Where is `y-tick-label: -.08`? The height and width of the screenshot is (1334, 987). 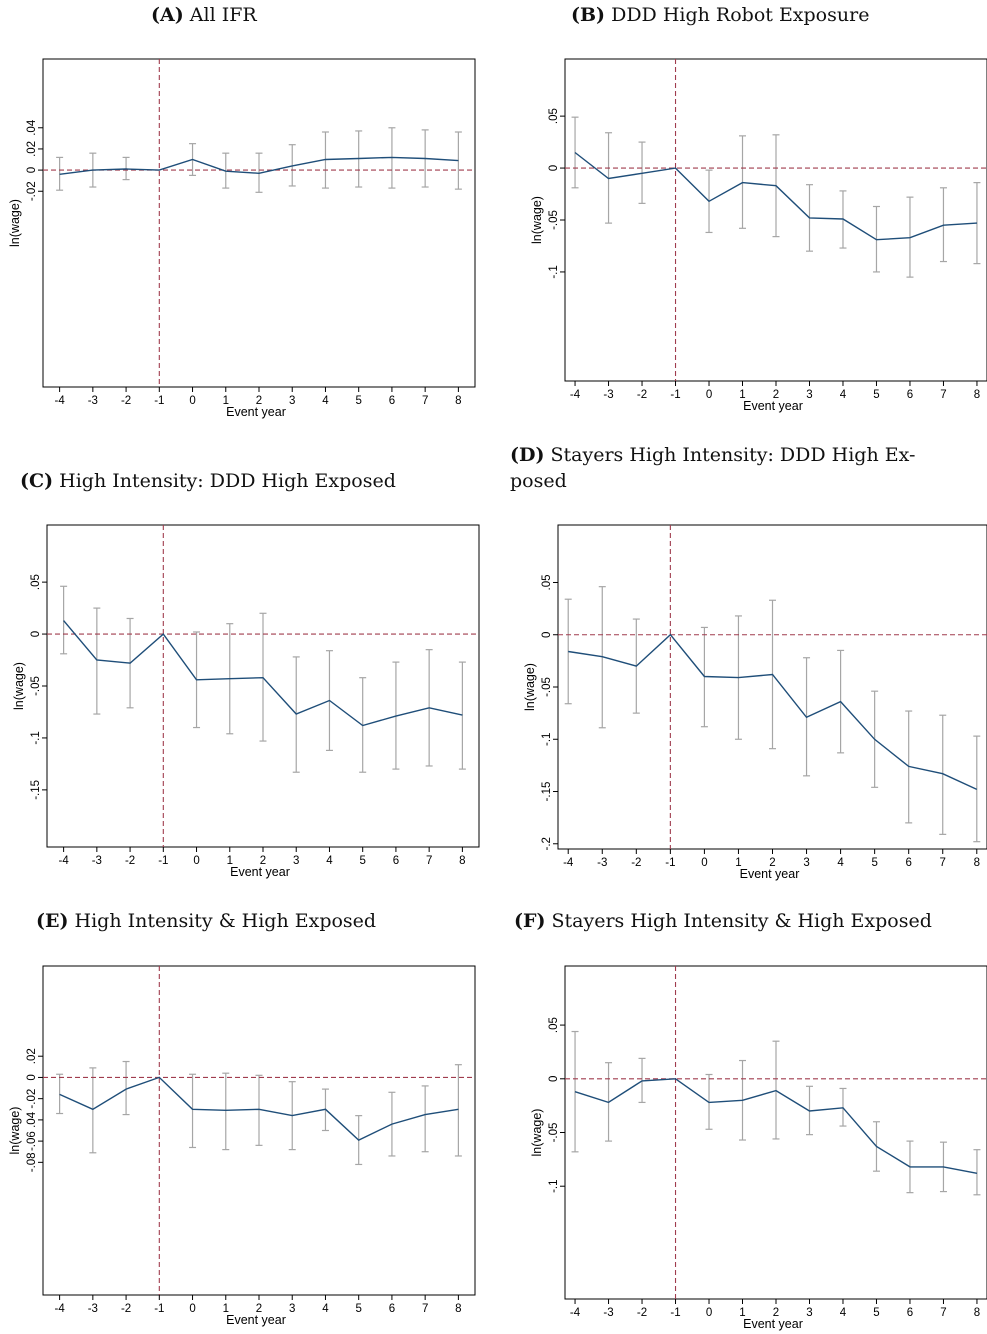 y-tick-label: -.08 is located at coordinates (32, 1162).